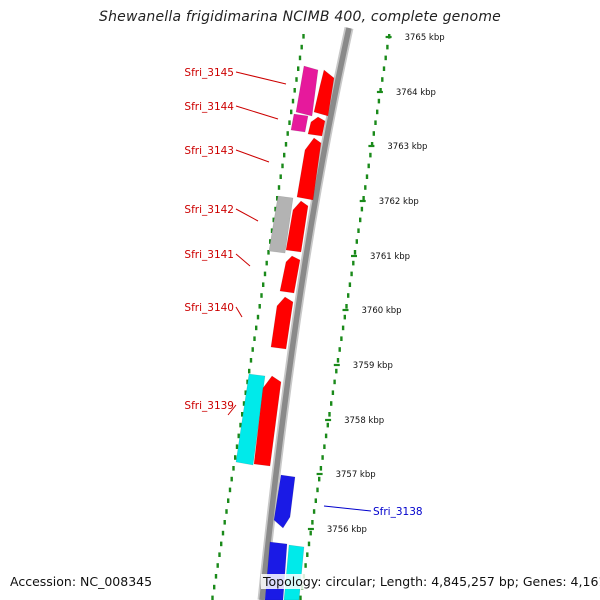  I want to click on gene-sfri-3142-block, so click(281, 224).